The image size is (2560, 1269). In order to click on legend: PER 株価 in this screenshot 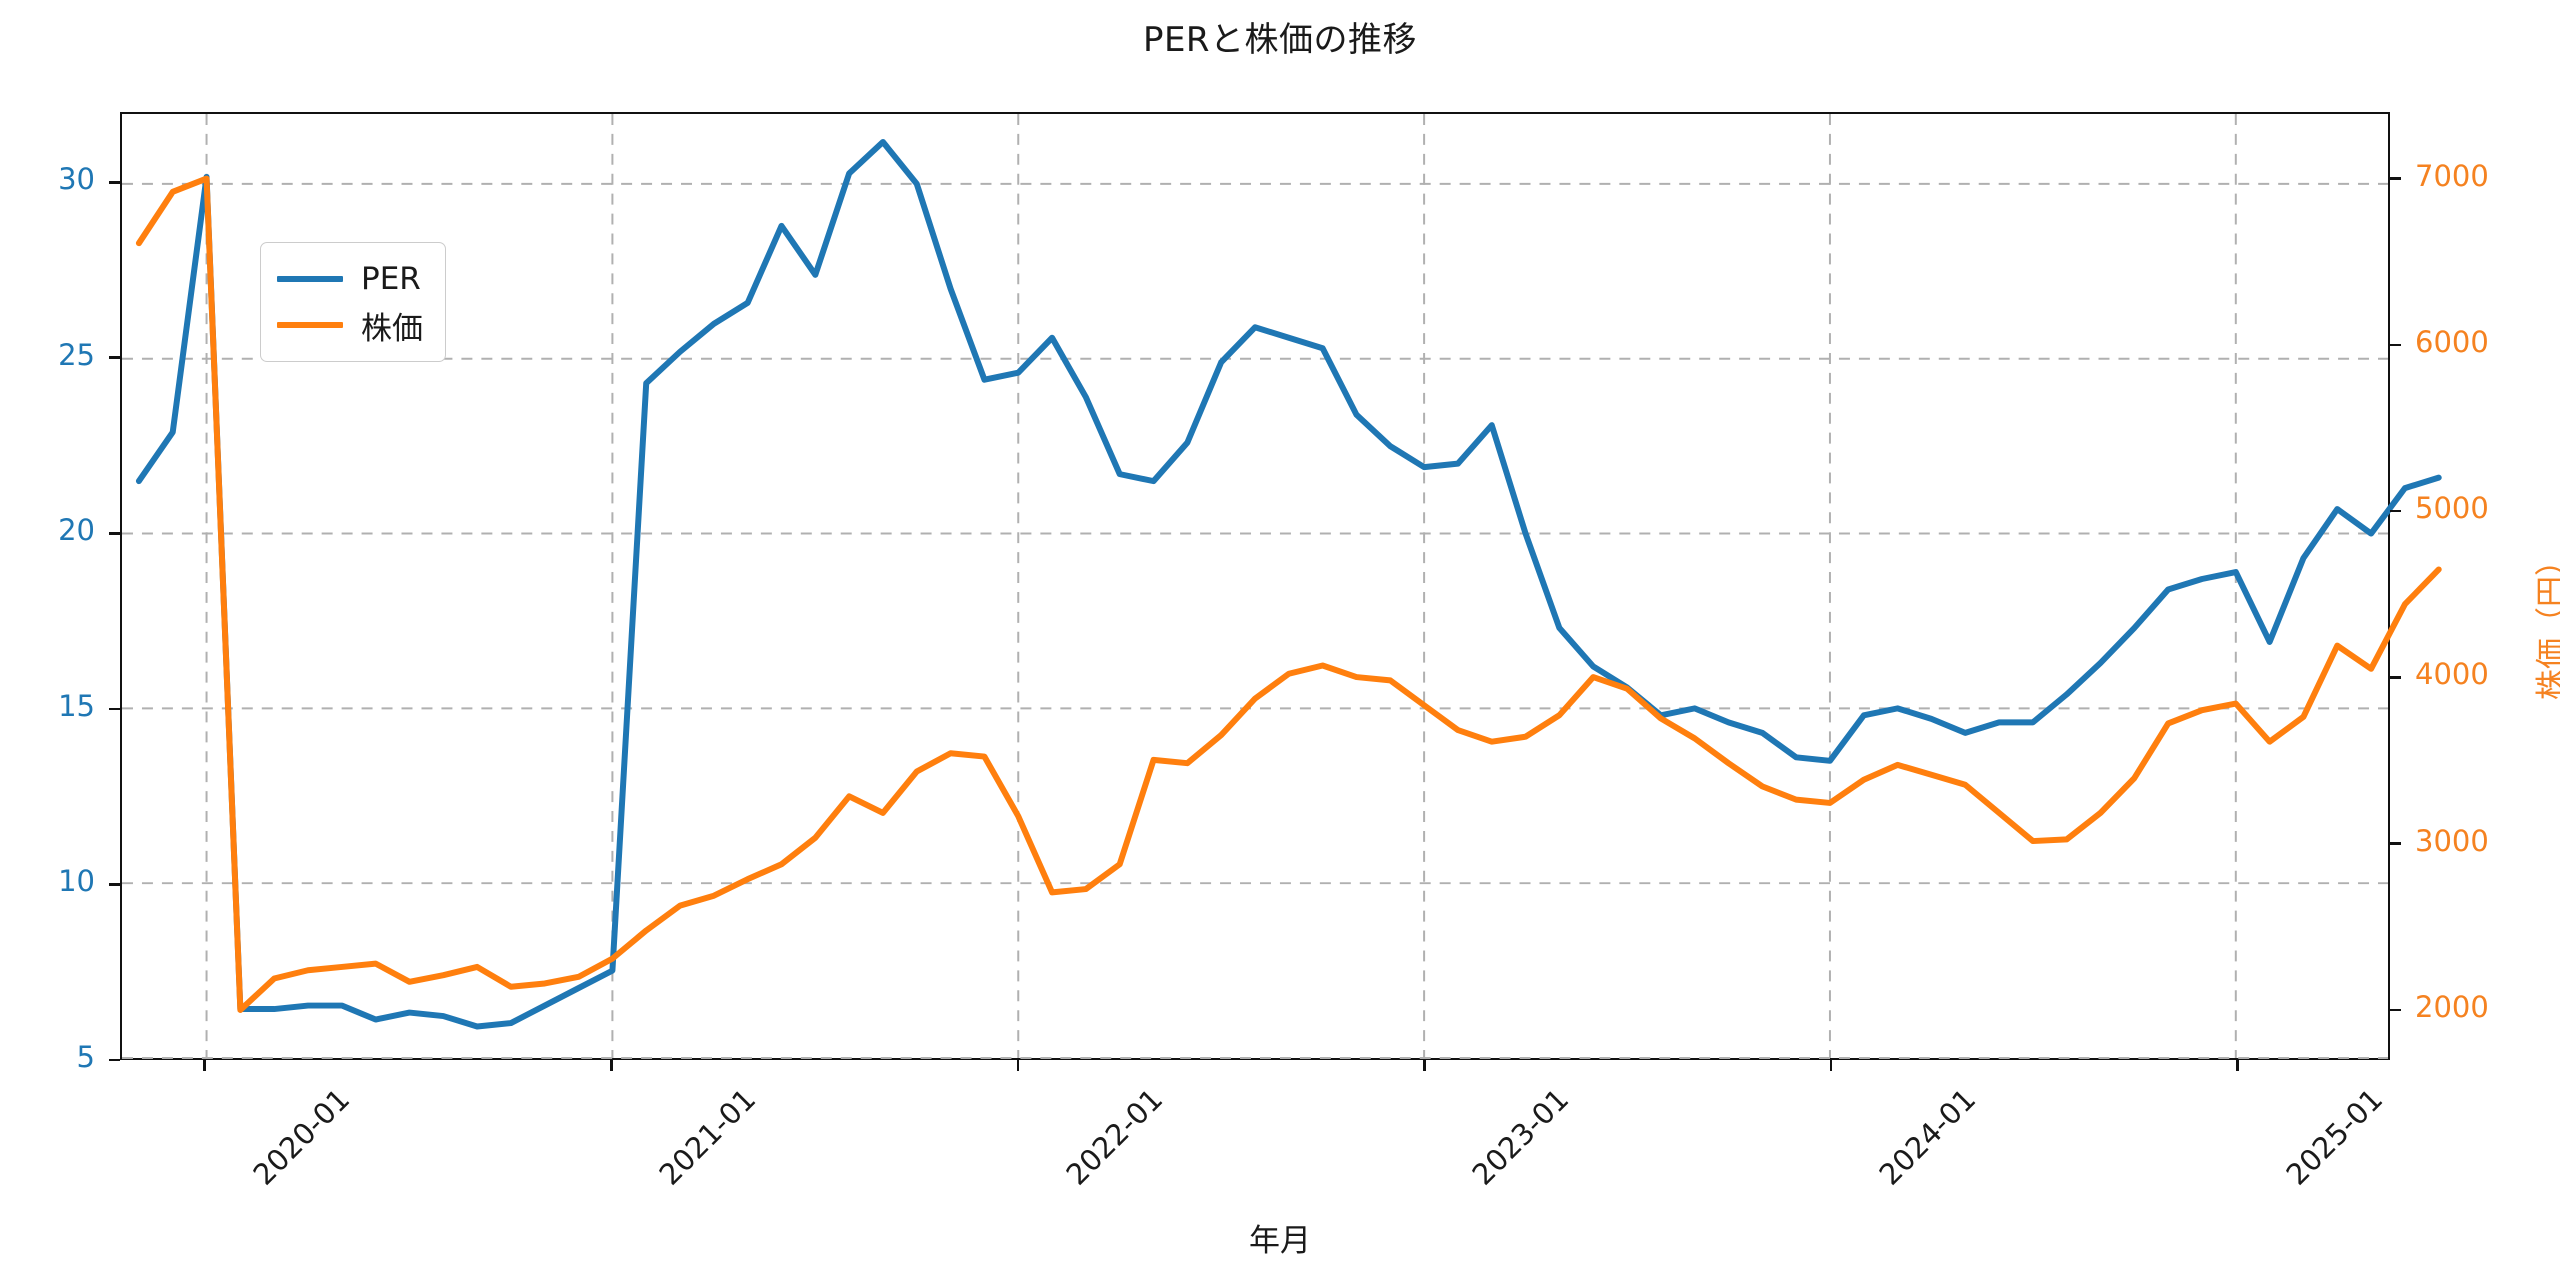, I will do `click(353, 302)`.